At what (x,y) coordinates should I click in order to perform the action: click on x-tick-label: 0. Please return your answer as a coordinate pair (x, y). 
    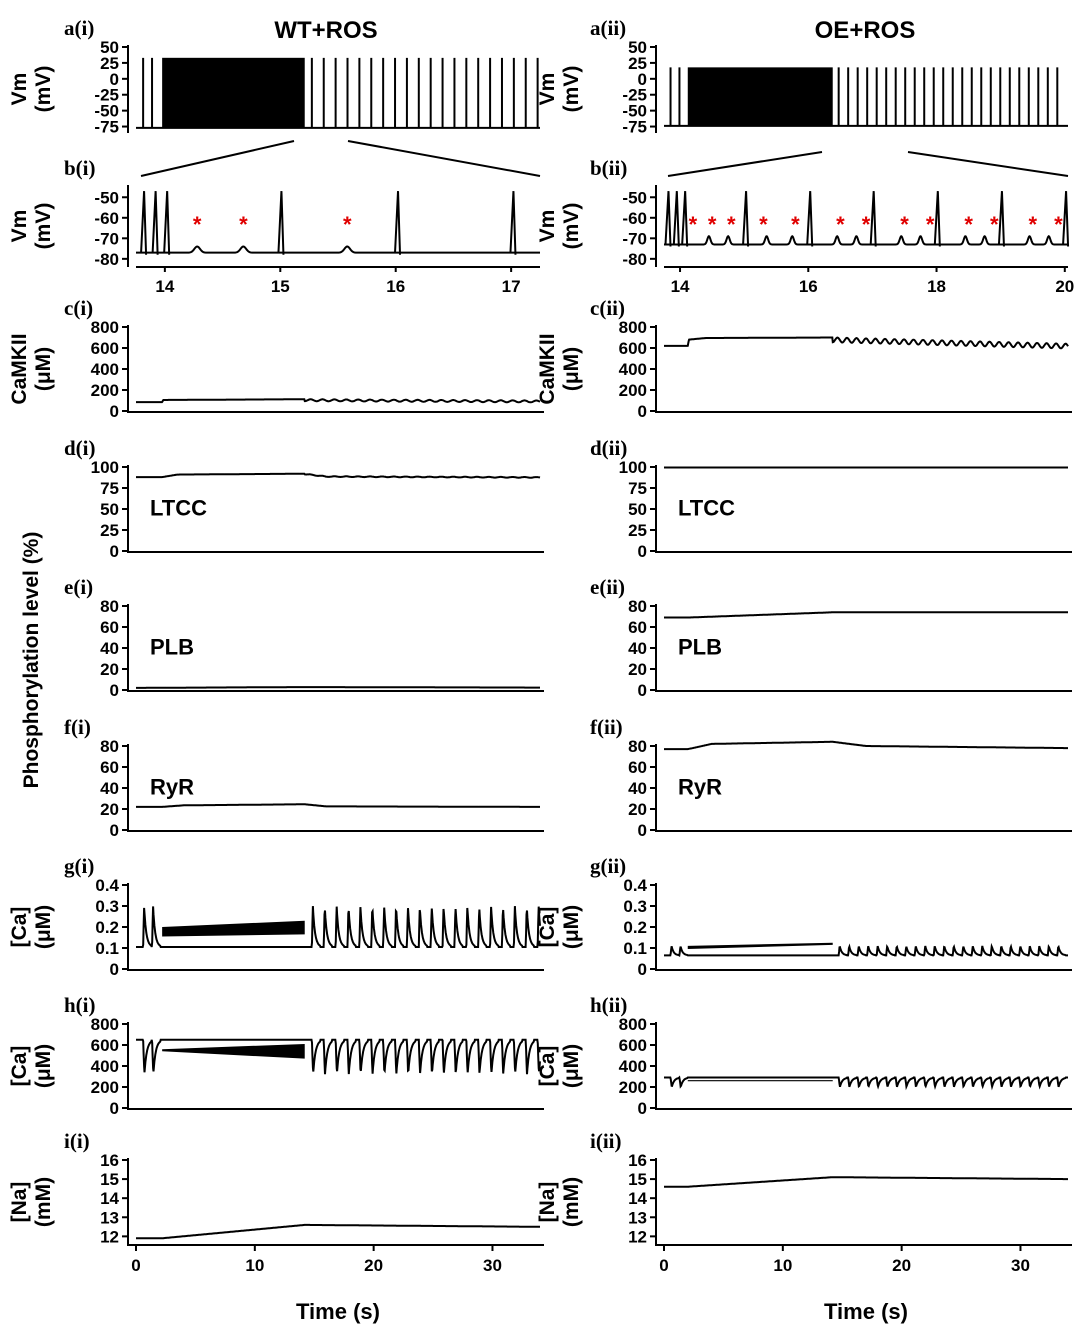
    Looking at the image, I should click on (663, 1265).